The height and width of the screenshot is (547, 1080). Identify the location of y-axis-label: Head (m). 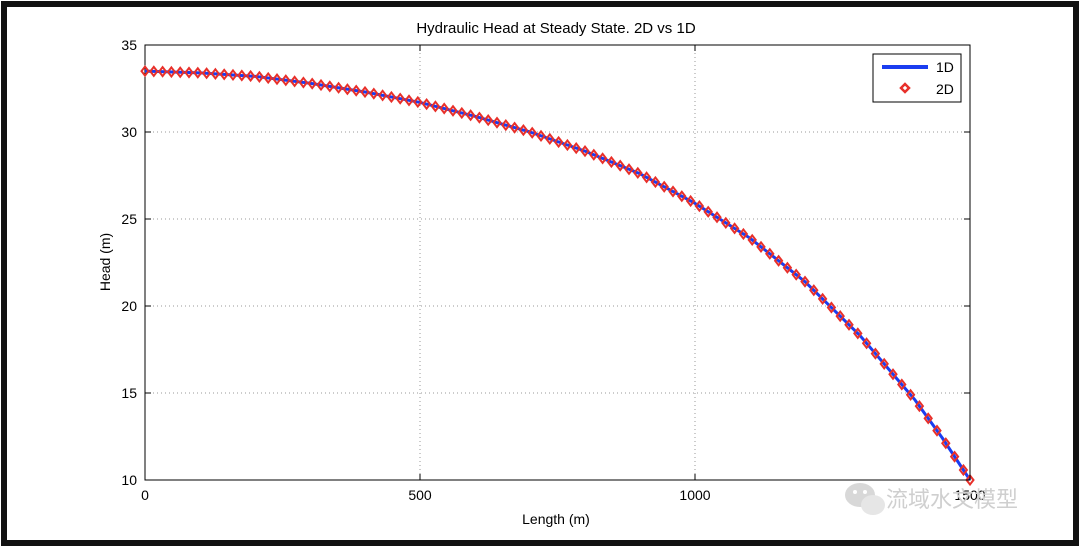
(105, 262).